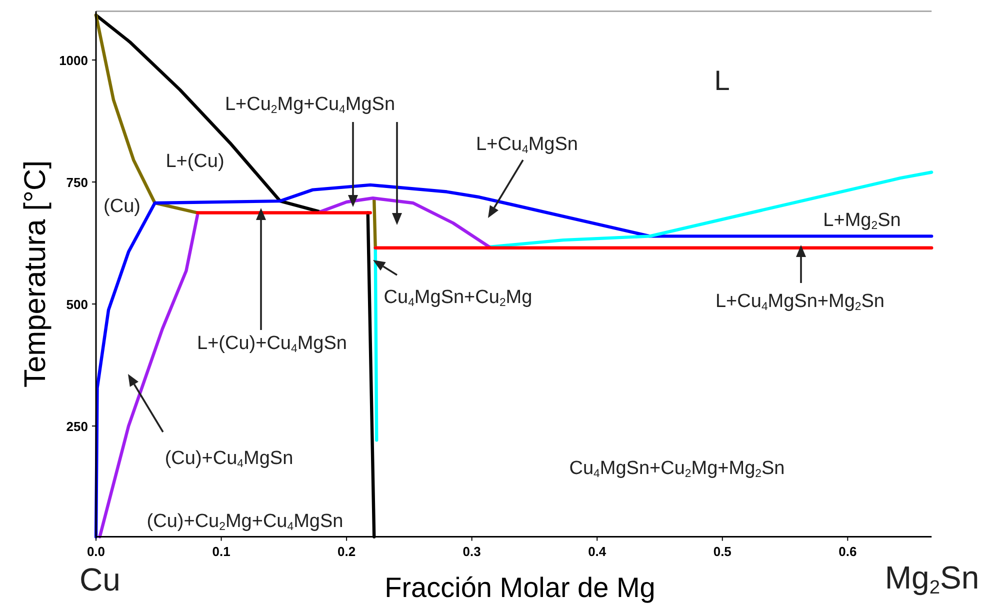 The image size is (989, 607). I want to click on annotation: L+(Cu)+Cu$_{4}$MgSn, so click(272, 343).